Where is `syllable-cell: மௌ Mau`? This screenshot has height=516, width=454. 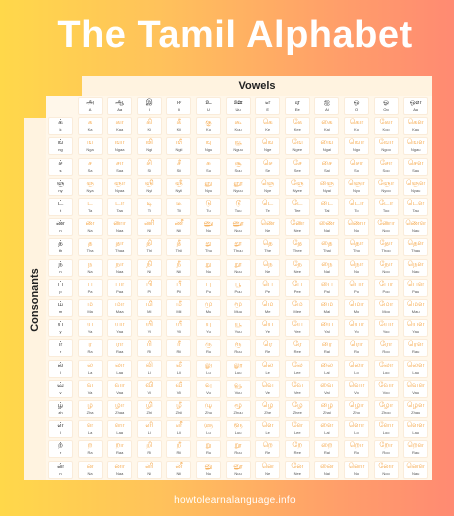
syllable-cell: மௌ Mau is located at coordinates (416, 308).